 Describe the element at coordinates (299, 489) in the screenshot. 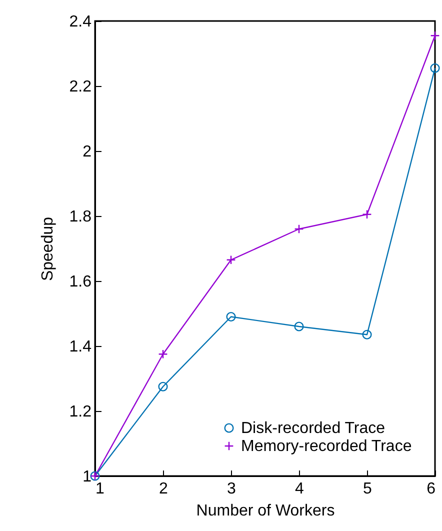

I see `x-tick-label: 4` at that location.